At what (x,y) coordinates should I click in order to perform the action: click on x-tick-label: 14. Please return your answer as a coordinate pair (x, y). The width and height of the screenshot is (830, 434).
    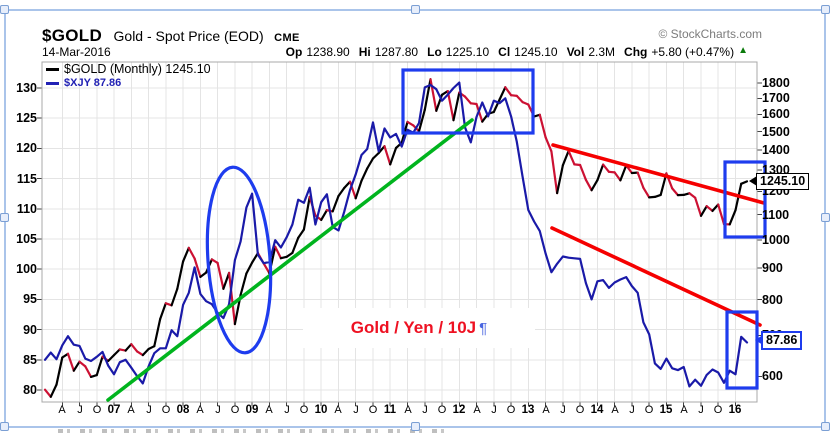
    Looking at the image, I should click on (597, 410).